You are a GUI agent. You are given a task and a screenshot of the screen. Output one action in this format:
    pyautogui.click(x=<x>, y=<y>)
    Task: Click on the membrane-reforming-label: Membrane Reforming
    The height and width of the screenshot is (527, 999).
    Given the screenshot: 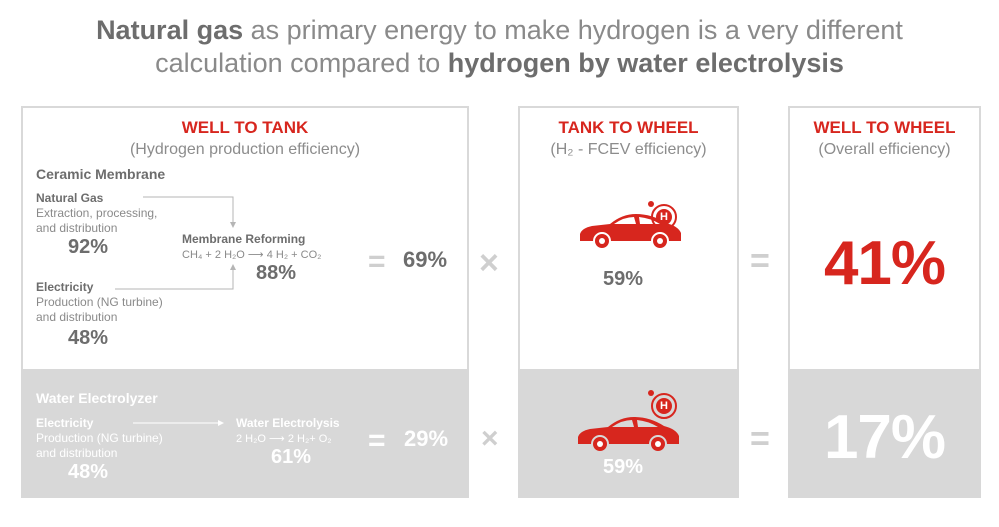 What is the action you would take?
    pyautogui.click(x=244, y=239)
    